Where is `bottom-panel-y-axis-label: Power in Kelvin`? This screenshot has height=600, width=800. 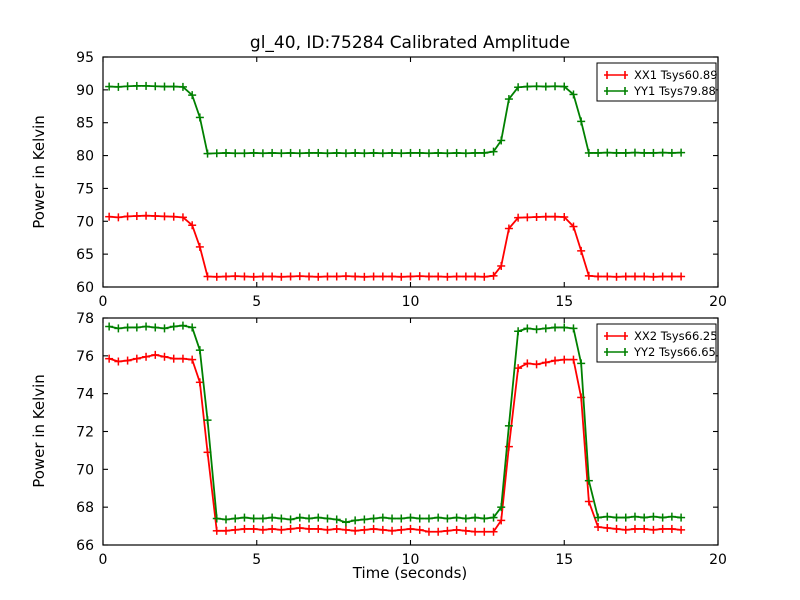 bottom-panel-y-axis-label: Power in Kelvin is located at coordinates (39, 431).